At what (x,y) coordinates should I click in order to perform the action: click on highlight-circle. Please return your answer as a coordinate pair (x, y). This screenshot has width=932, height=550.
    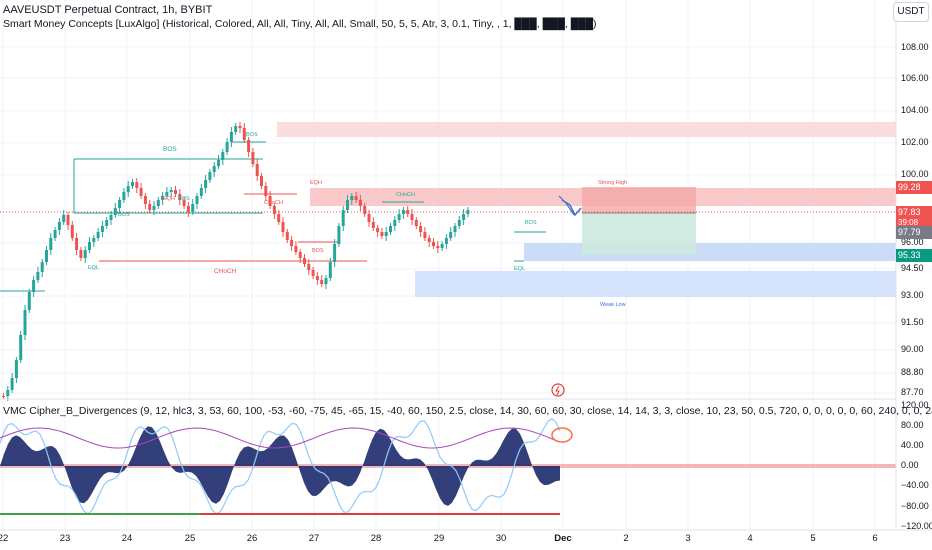
    Looking at the image, I should click on (562, 435).